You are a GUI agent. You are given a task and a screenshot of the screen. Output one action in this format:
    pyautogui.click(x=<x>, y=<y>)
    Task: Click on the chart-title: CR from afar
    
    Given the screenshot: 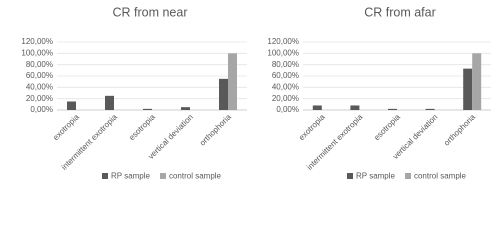 What is the action you would take?
    pyautogui.click(x=400, y=12)
    